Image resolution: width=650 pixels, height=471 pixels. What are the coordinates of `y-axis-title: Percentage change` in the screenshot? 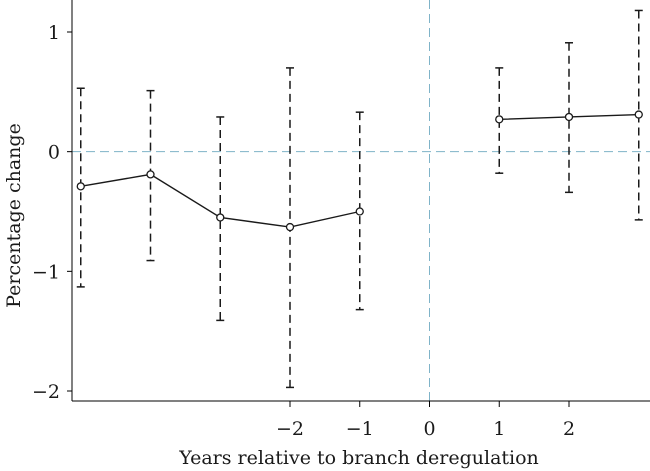 It's located at (14, 215).